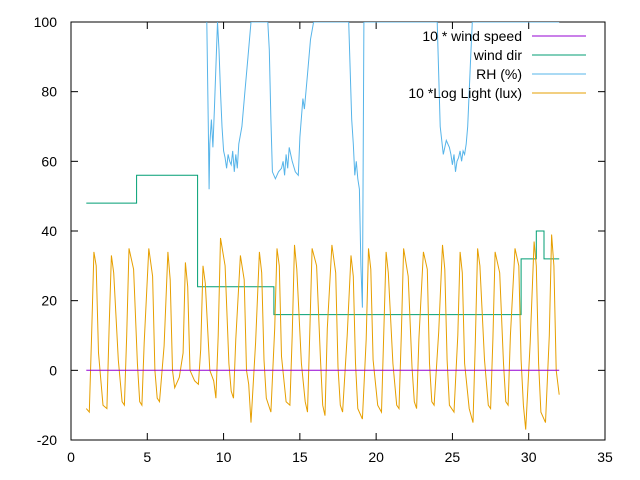 The image size is (640, 480). Describe the element at coordinates (46, 22) in the screenshot. I see `y-tick-label: 100` at that location.